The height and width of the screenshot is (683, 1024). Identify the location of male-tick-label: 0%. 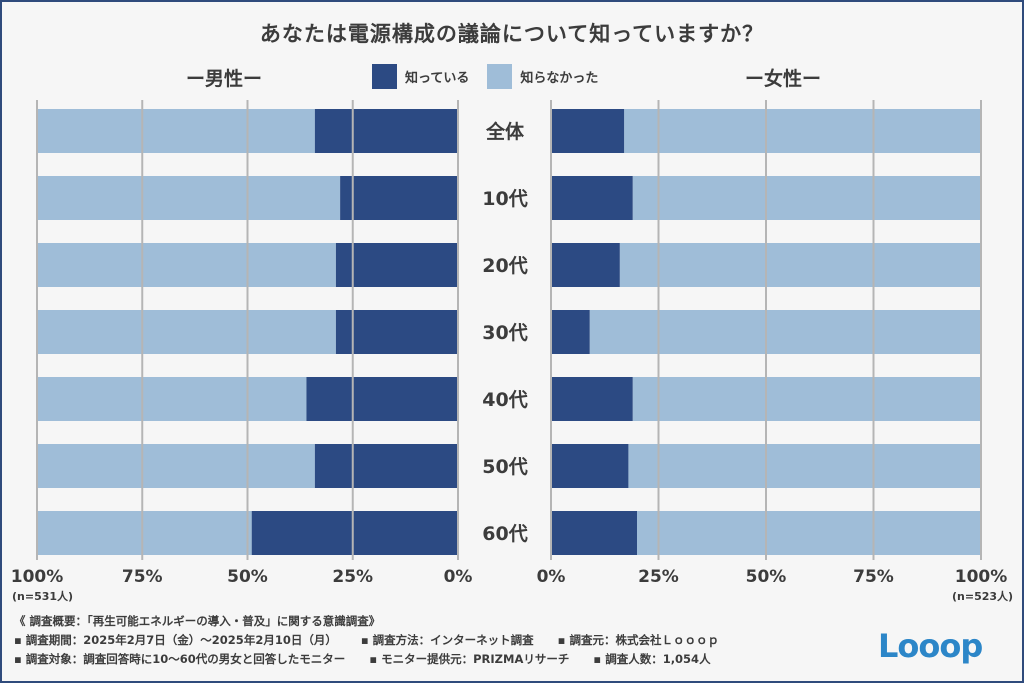
(458, 577).